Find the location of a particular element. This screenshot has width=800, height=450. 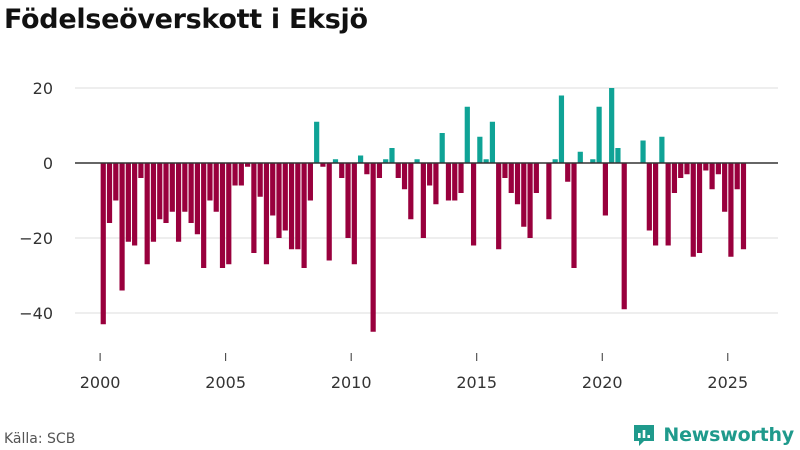

brand-name: Newsworthy is located at coordinates (728, 435).